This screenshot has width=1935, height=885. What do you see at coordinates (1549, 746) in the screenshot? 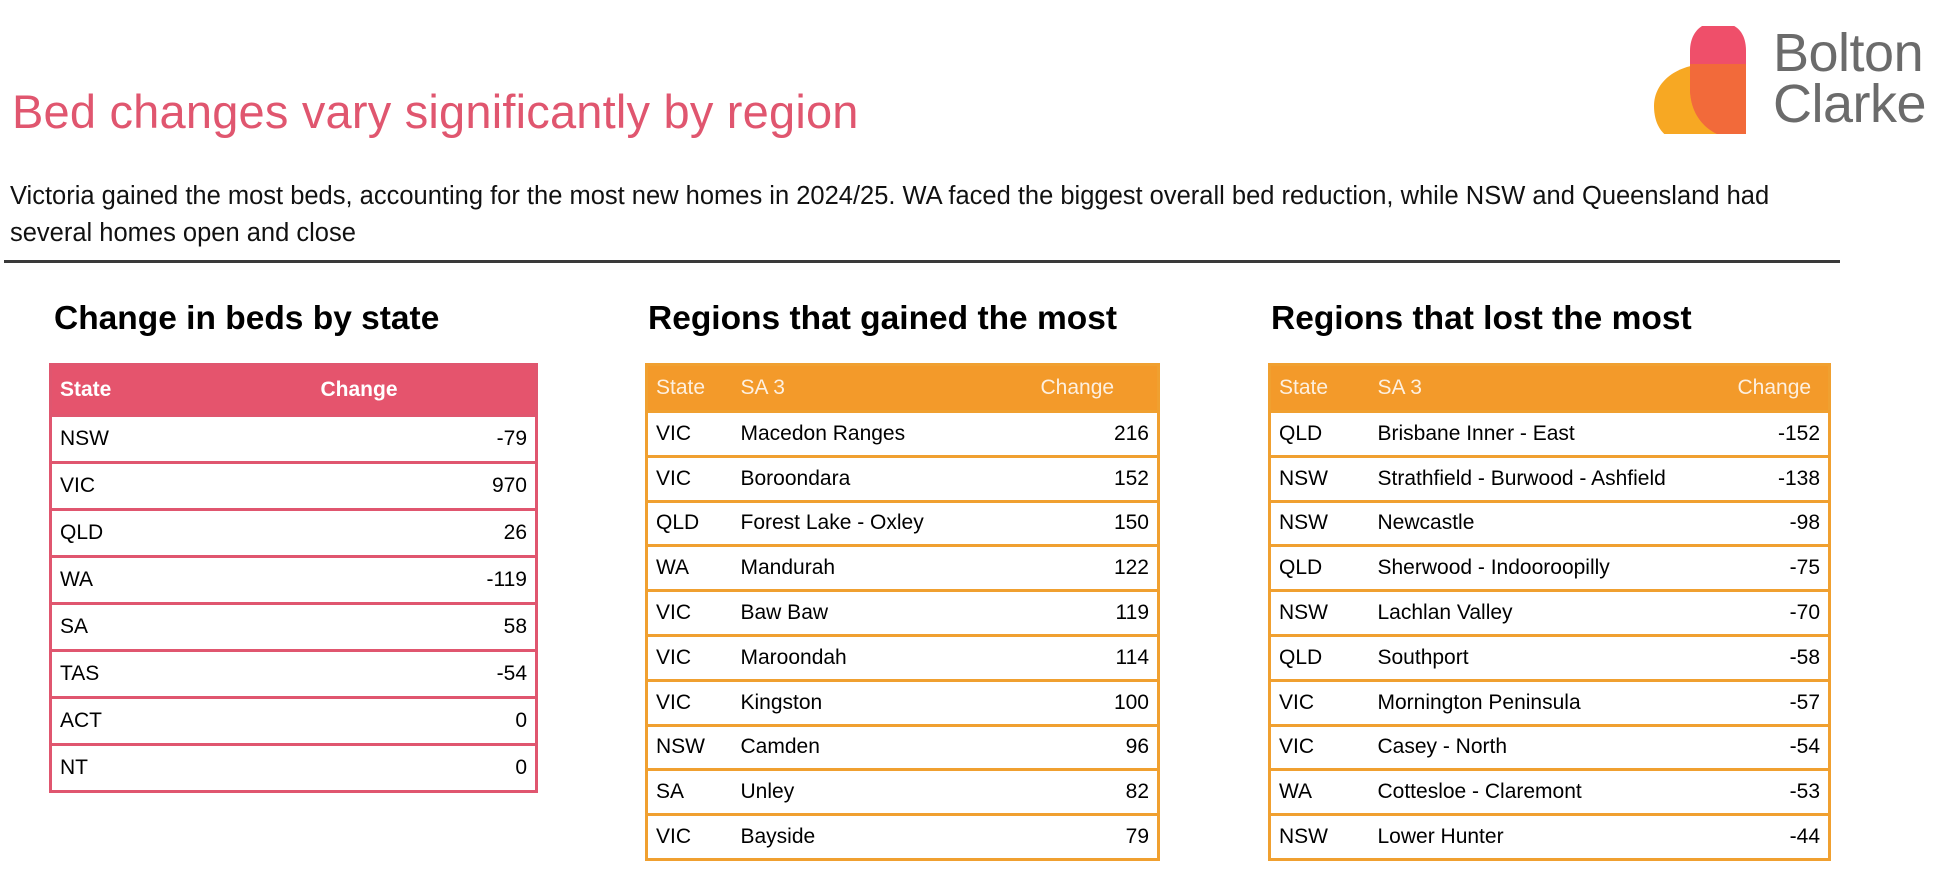
I see `sa3-cell: Casey - North` at bounding box center [1549, 746].